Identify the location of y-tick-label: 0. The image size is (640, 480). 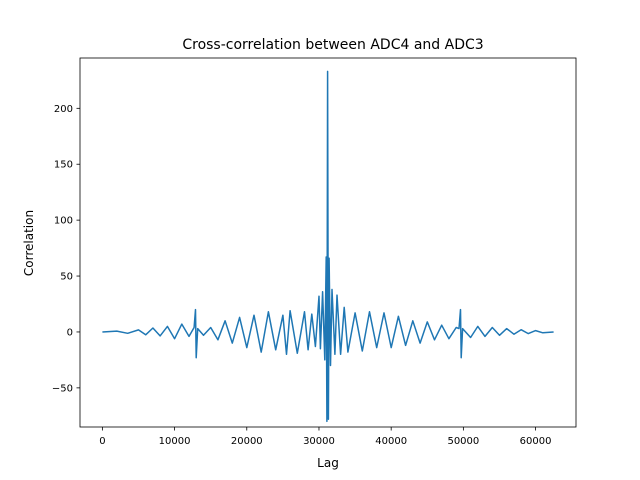
(70, 332).